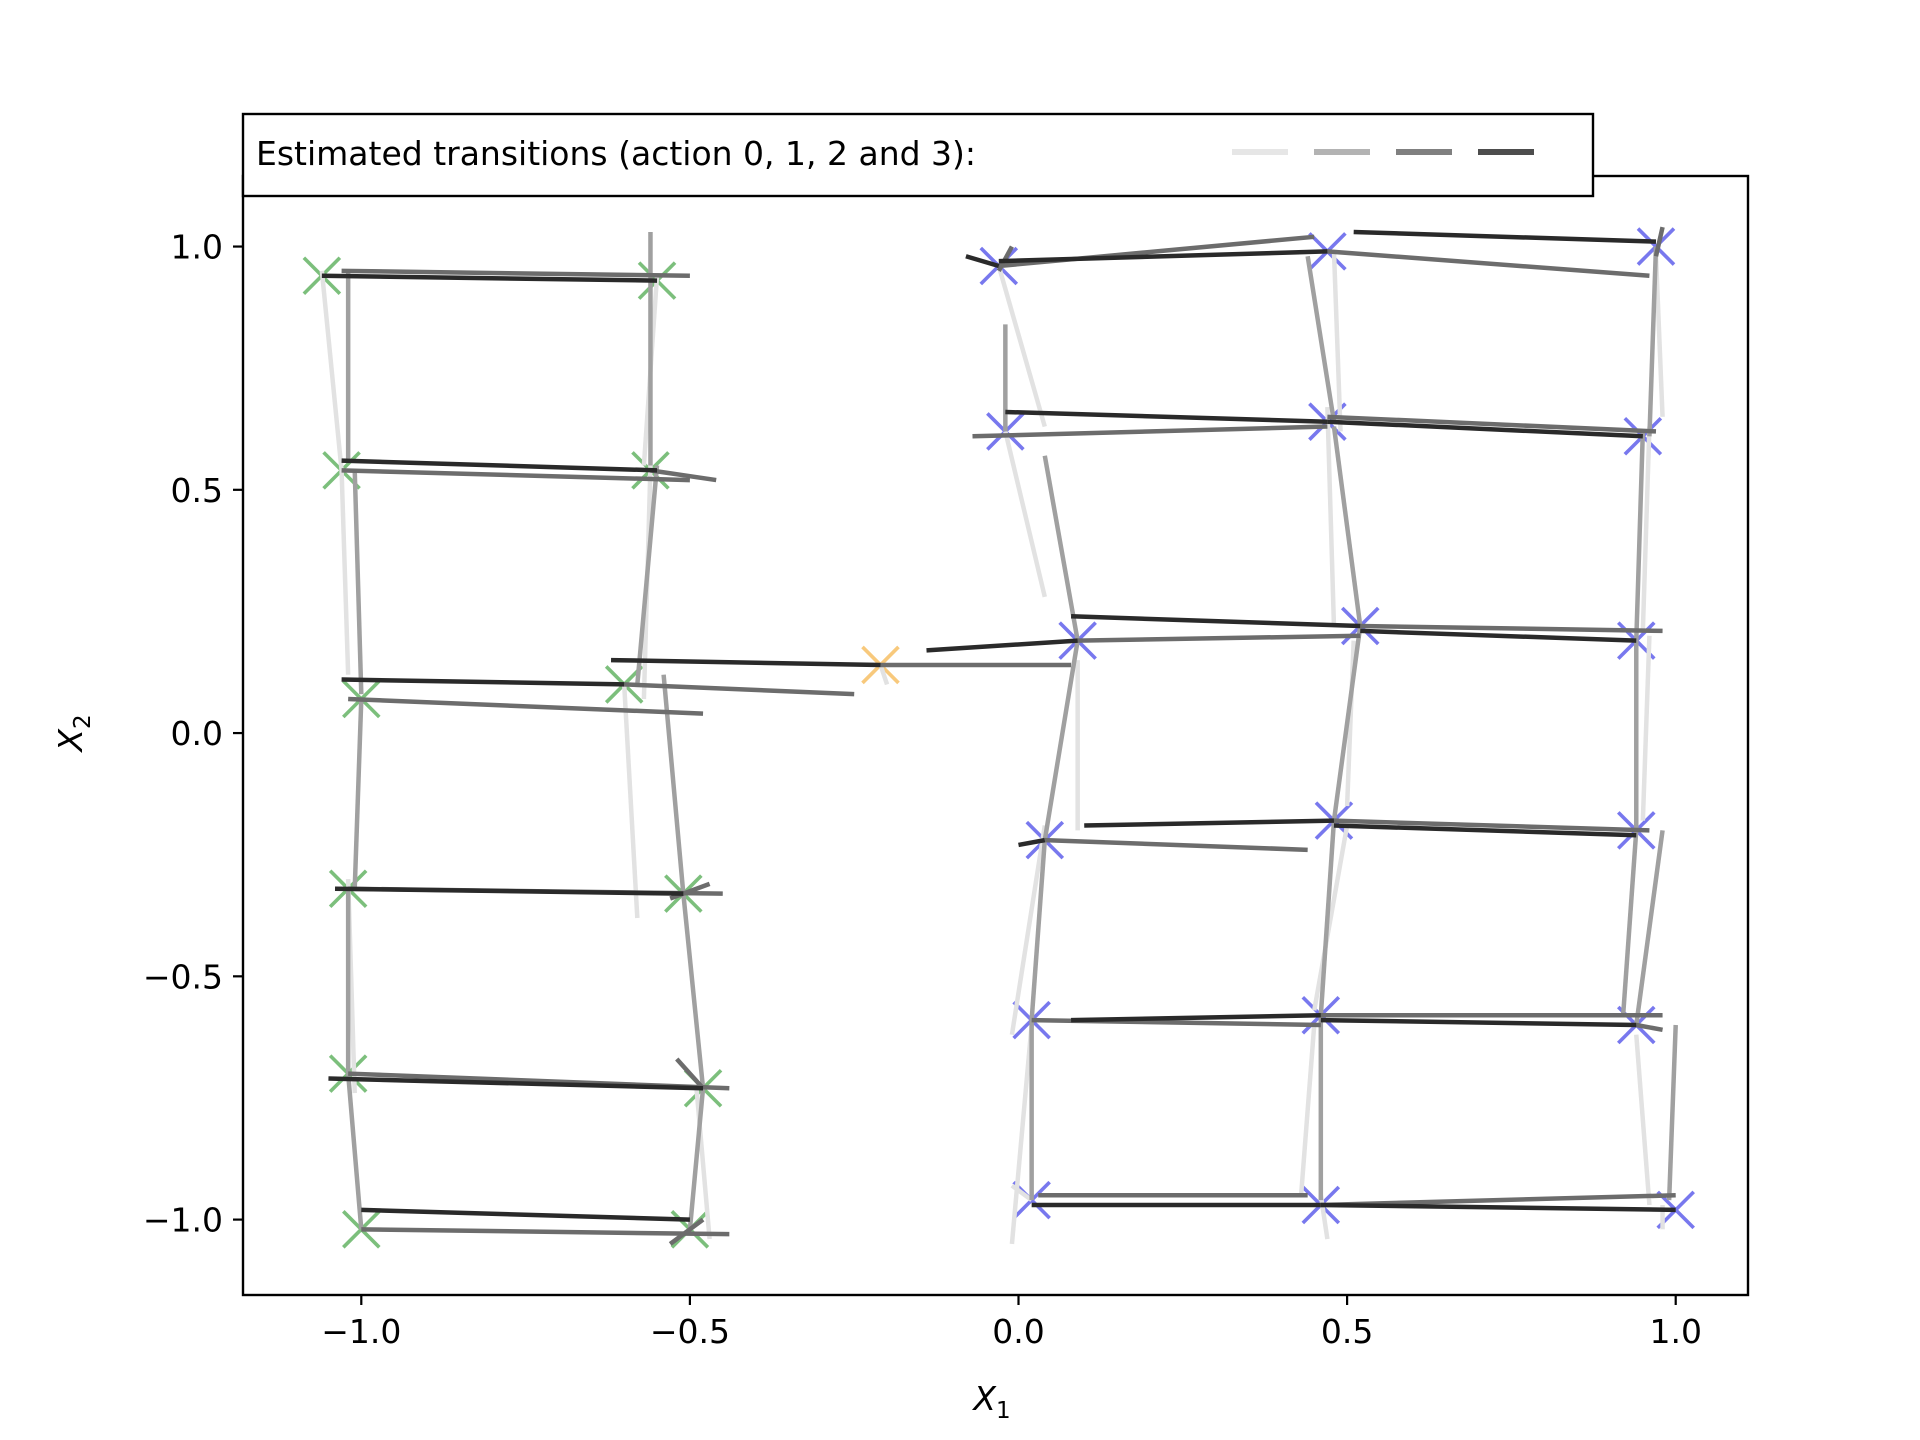  What do you see at coordinates (197, 733) in the screenshot?
I see `y-tick-label: 0.0` at bounding box center [197, 733].